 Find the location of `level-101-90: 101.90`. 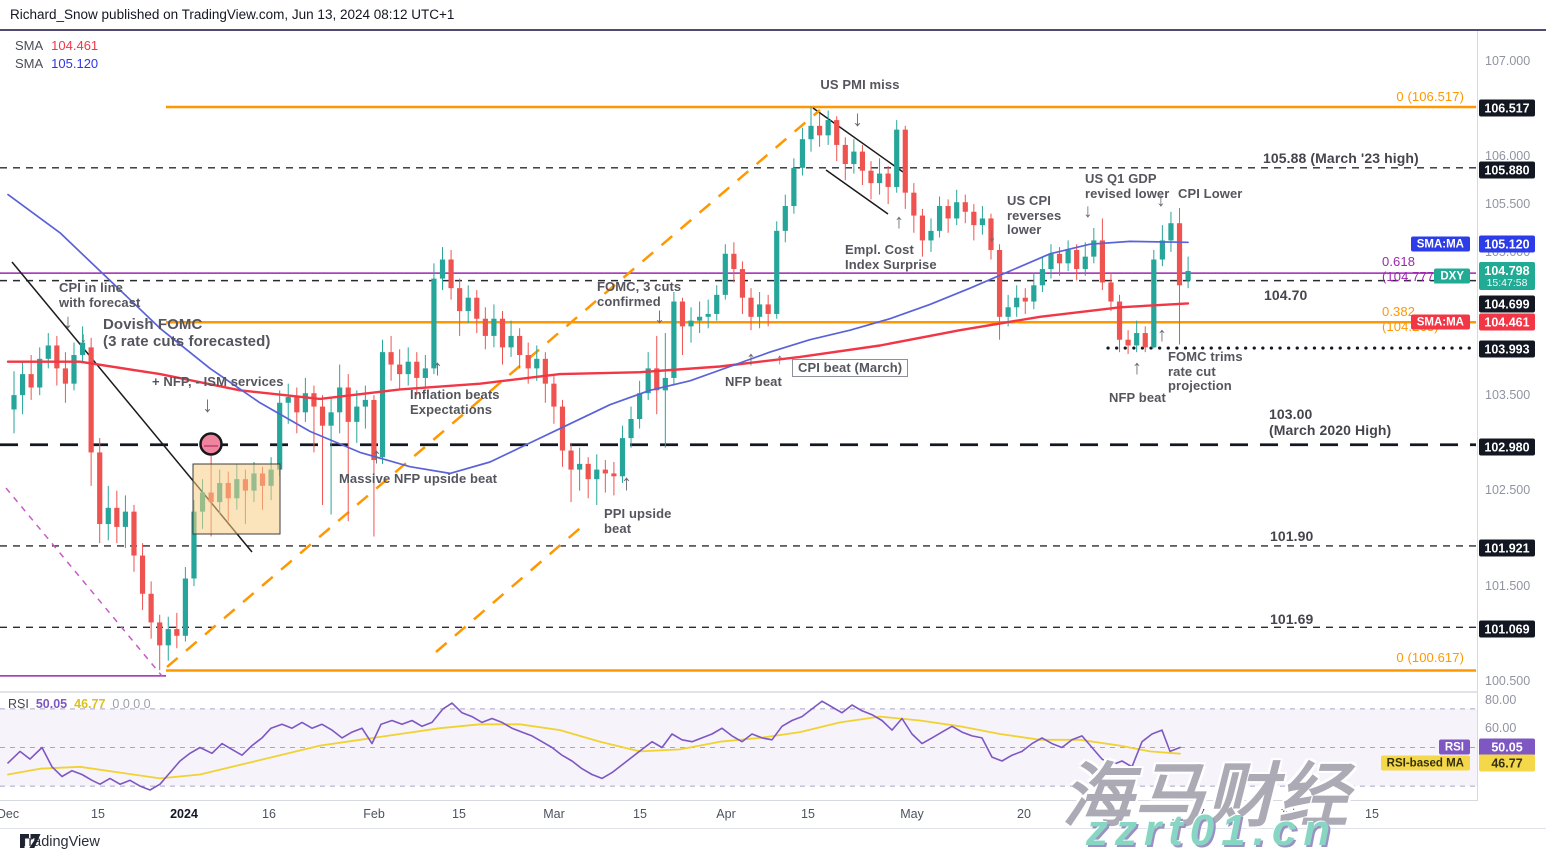

level-101-90: 101.90 is located at coordinates (1292, 536).